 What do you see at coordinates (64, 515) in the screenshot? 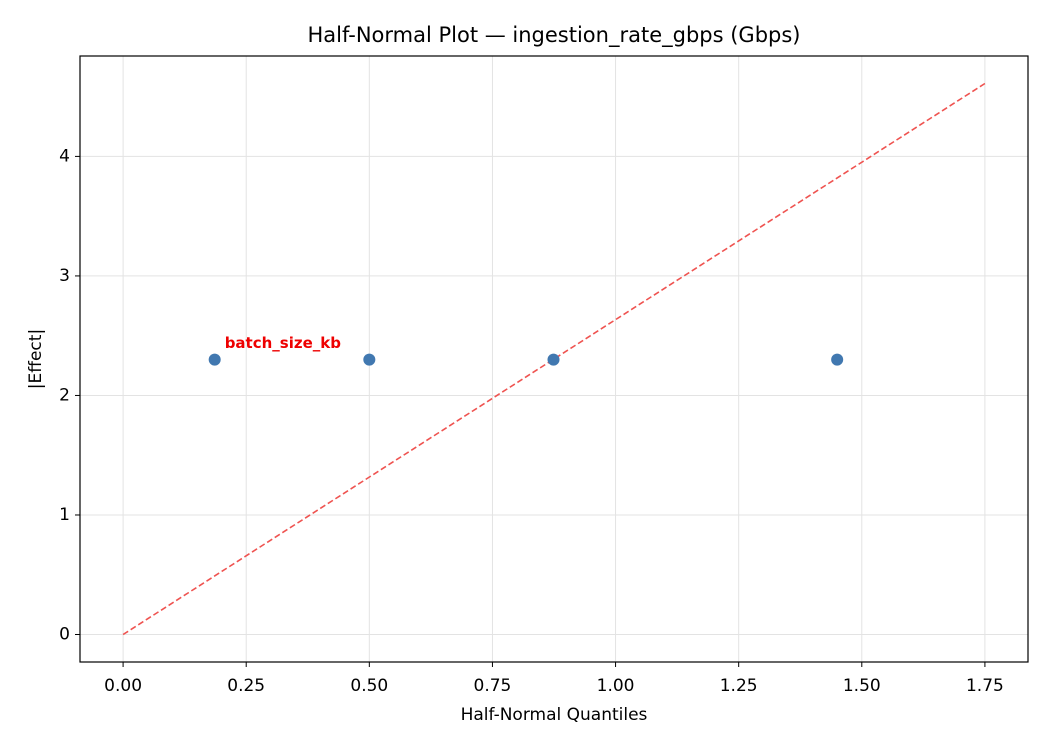
I see `y-tick-label: 1` at bounding box center [64, 515].